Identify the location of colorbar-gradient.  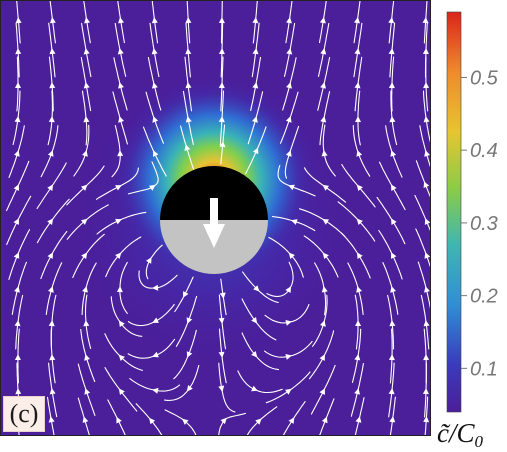
(454, 212).